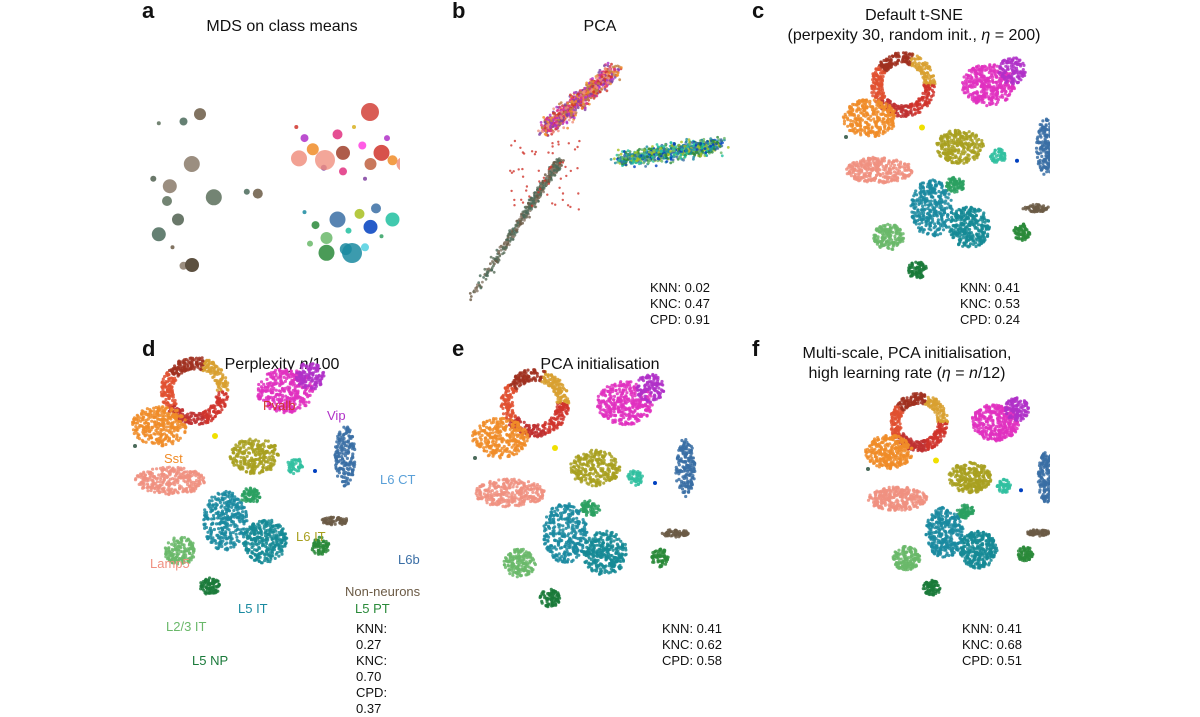  What do you see at coordinates (888, 237) in the screenshot?
I see `cluster-l23it` at bounding box center [888, 237].